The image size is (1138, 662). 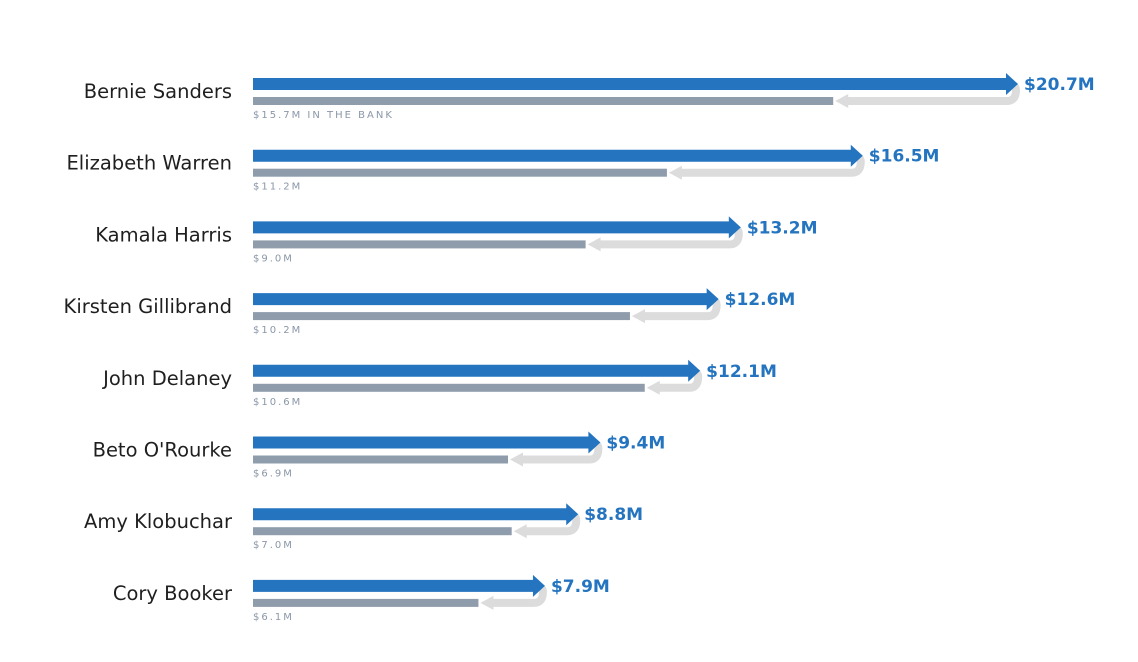 I want to click on bank-value-label: $10.2M, so click(x=277, y=330).